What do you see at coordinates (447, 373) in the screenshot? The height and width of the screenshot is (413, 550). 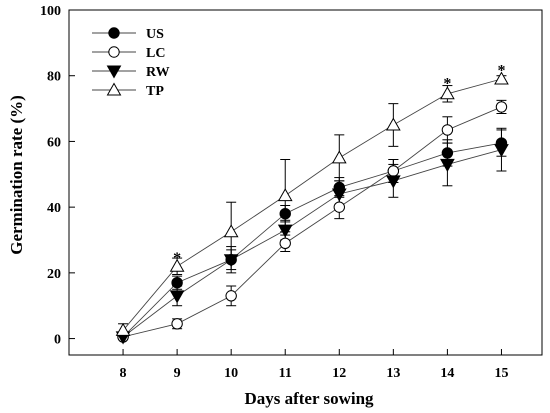 I see `x-tick-label: 14` at bounding box center [447, 373].